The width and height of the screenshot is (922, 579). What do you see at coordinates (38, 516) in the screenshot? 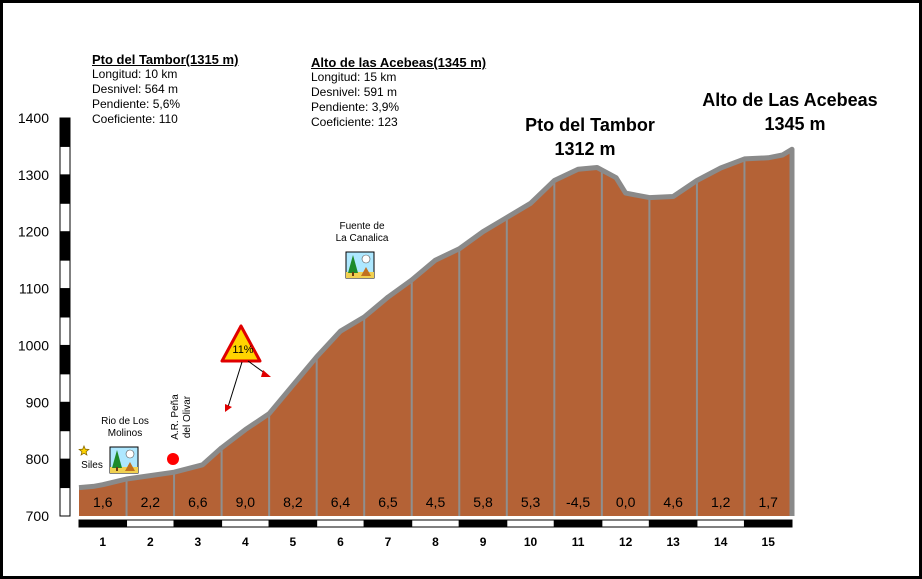
I see `y-tick-label: 700` at bounding box center [38, 516].